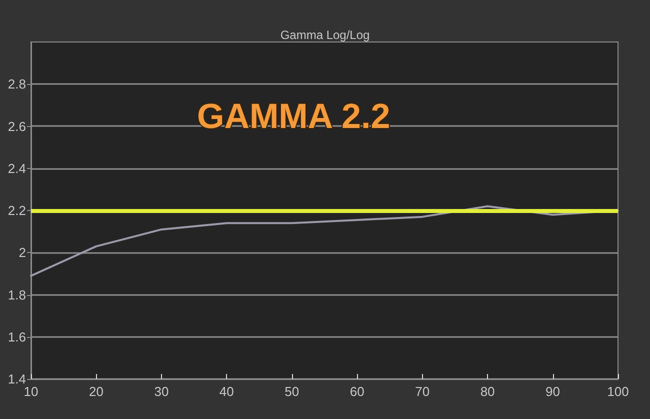  I want to click on x-tick-label: 20, so click(96, 391).